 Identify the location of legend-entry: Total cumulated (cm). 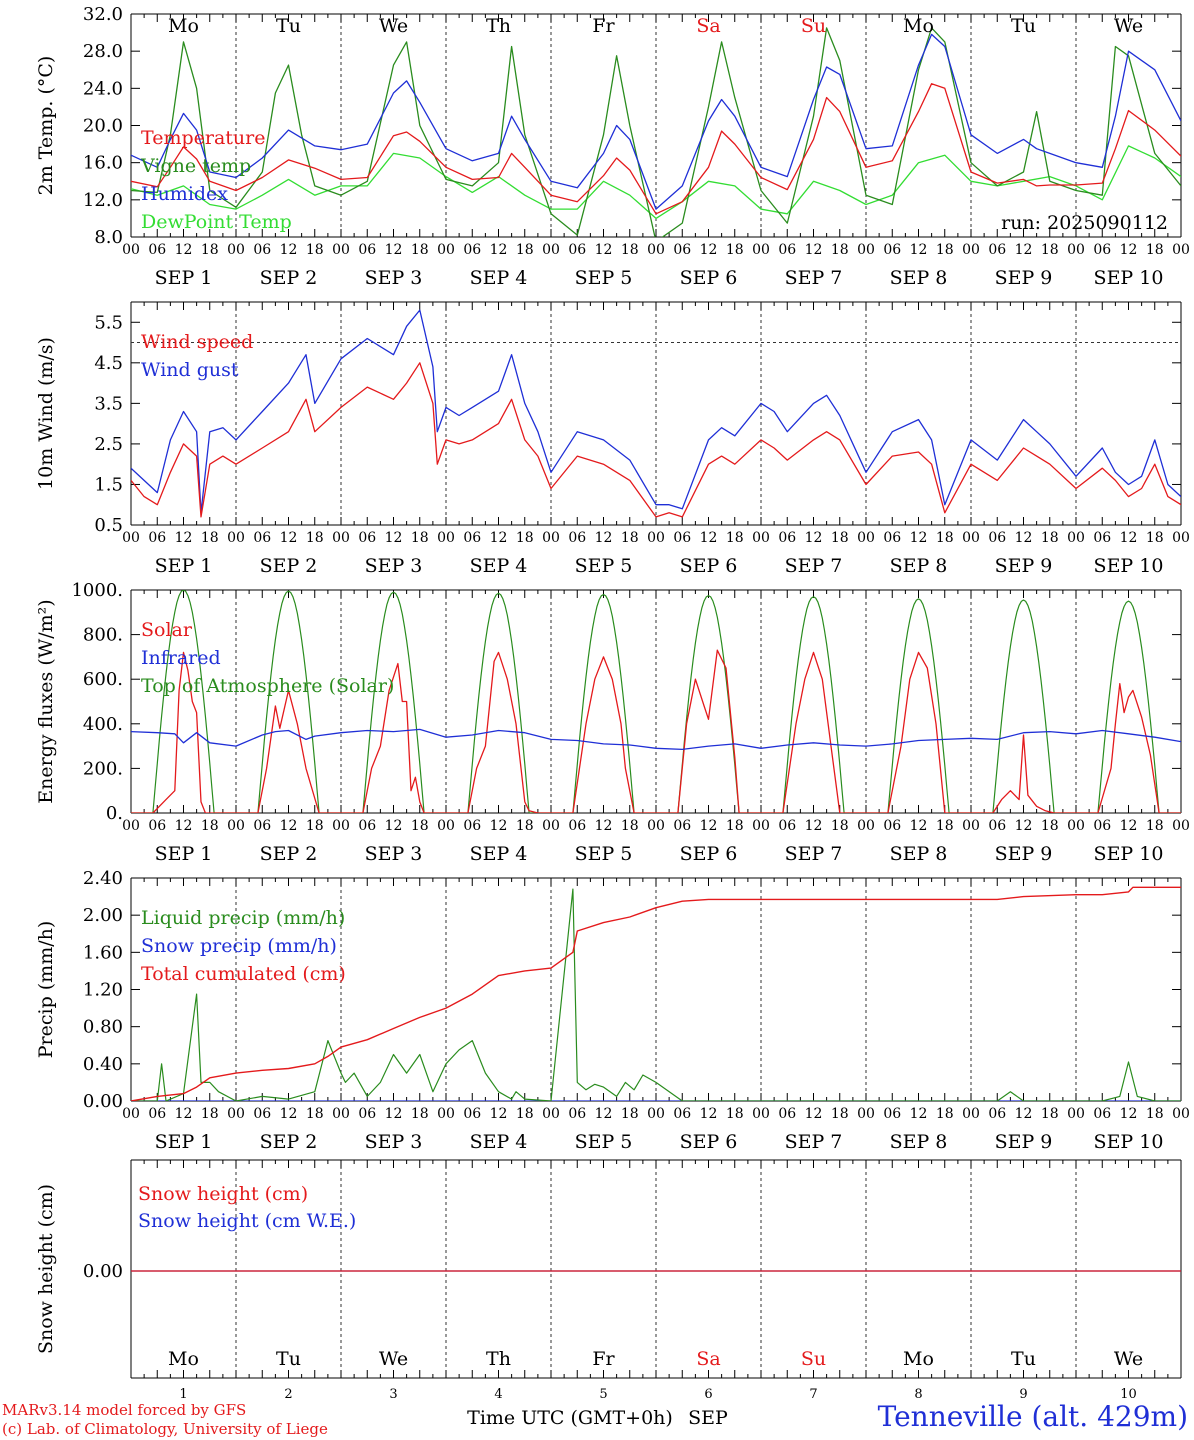
(243, 974).